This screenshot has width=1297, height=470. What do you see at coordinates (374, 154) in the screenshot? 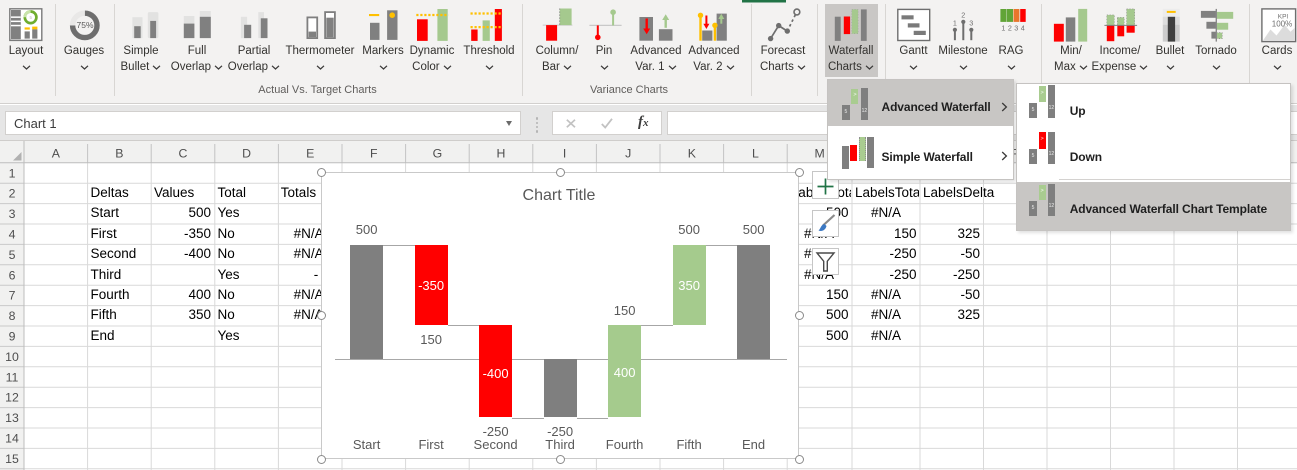
I see `svg-text: F` at bounding box center [374, 154].